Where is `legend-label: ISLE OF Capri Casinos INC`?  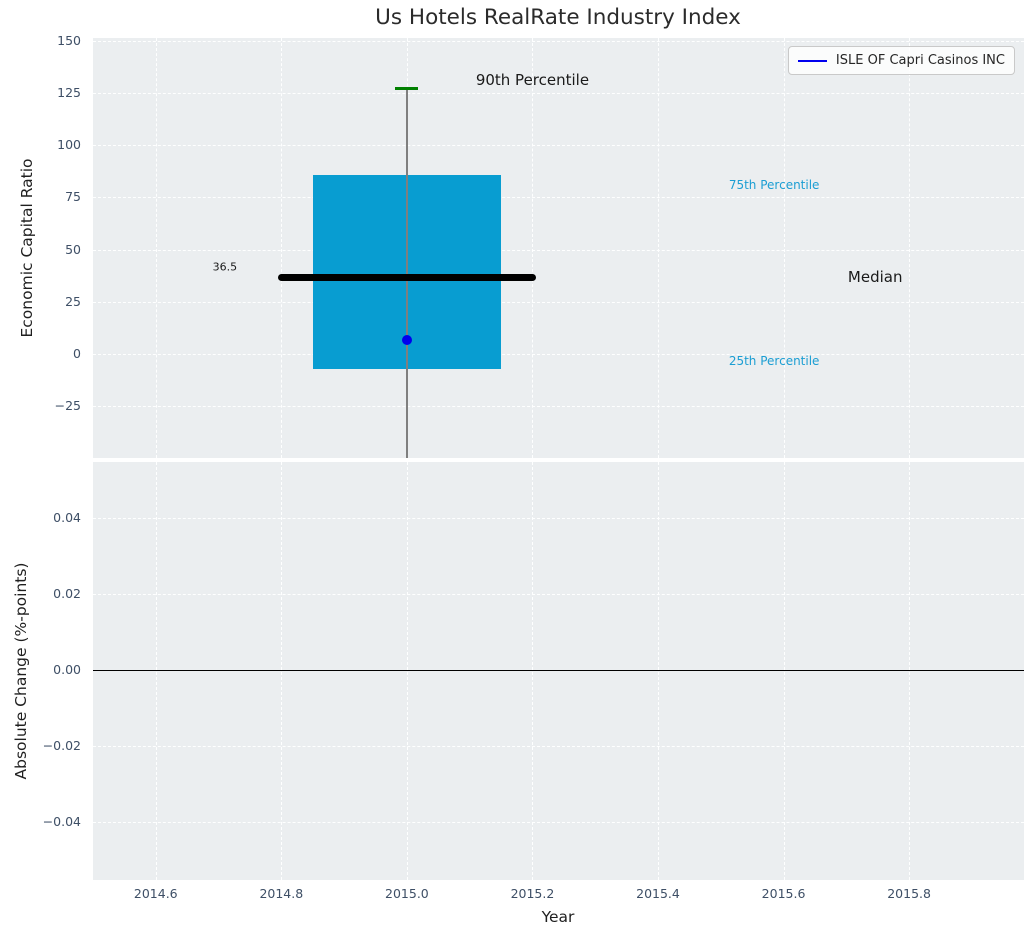 legend-label: ISLE OF Capri Casinos INC is located at coordinates (920, 60).